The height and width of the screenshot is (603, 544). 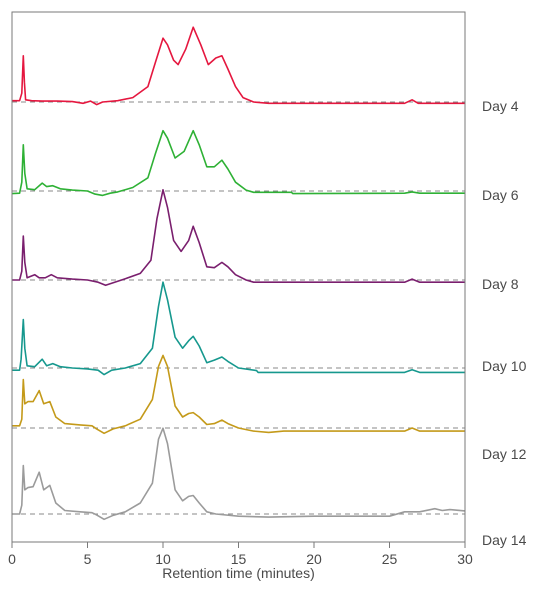 I want to click on series-label: Day 4, so click(x=500, y=106).